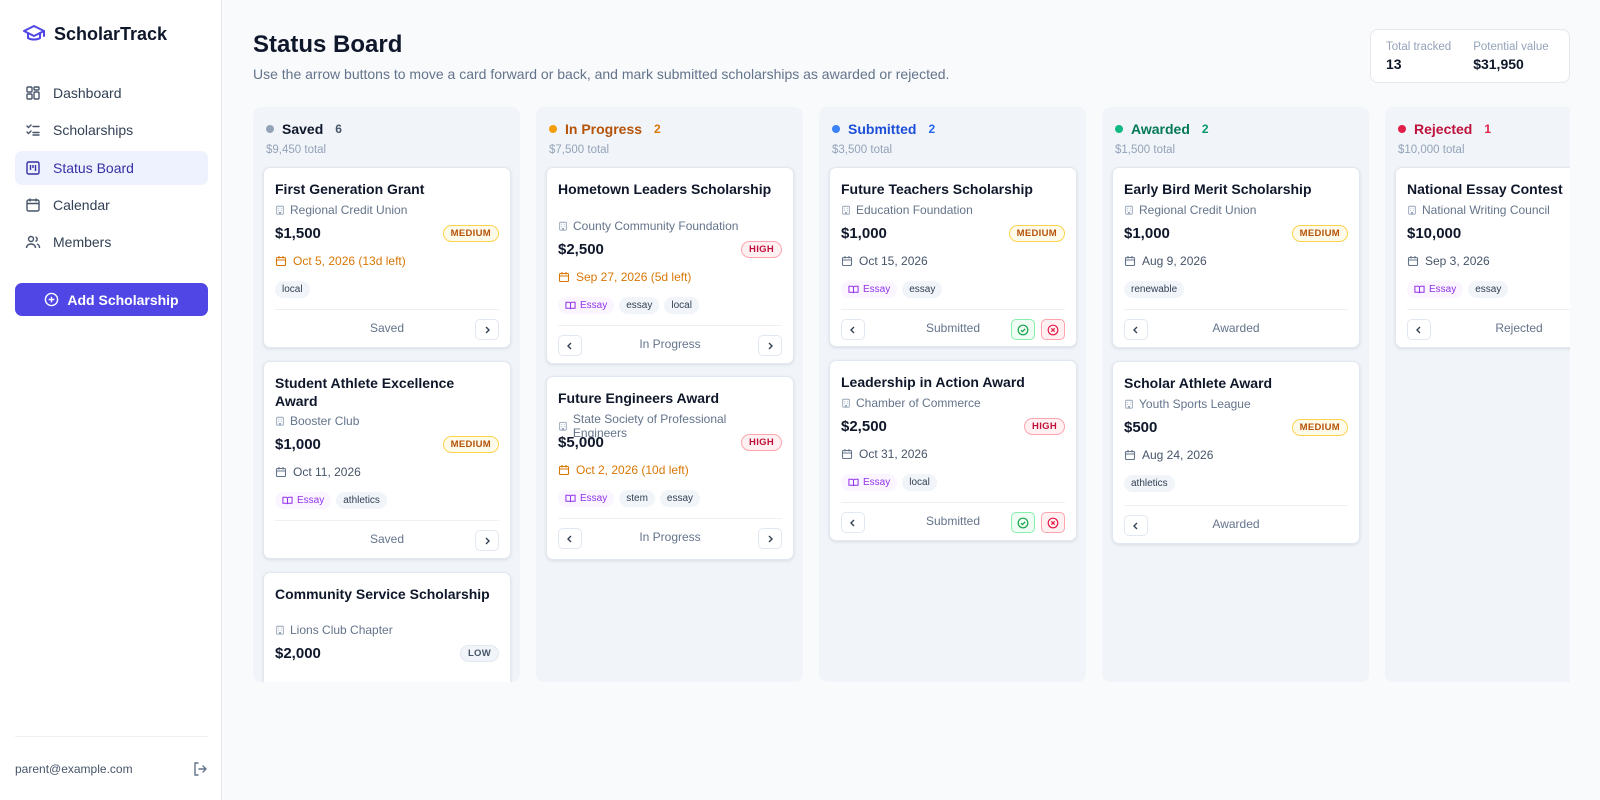  I want to click on sidebar-item-members: Members, so click(111, 242).